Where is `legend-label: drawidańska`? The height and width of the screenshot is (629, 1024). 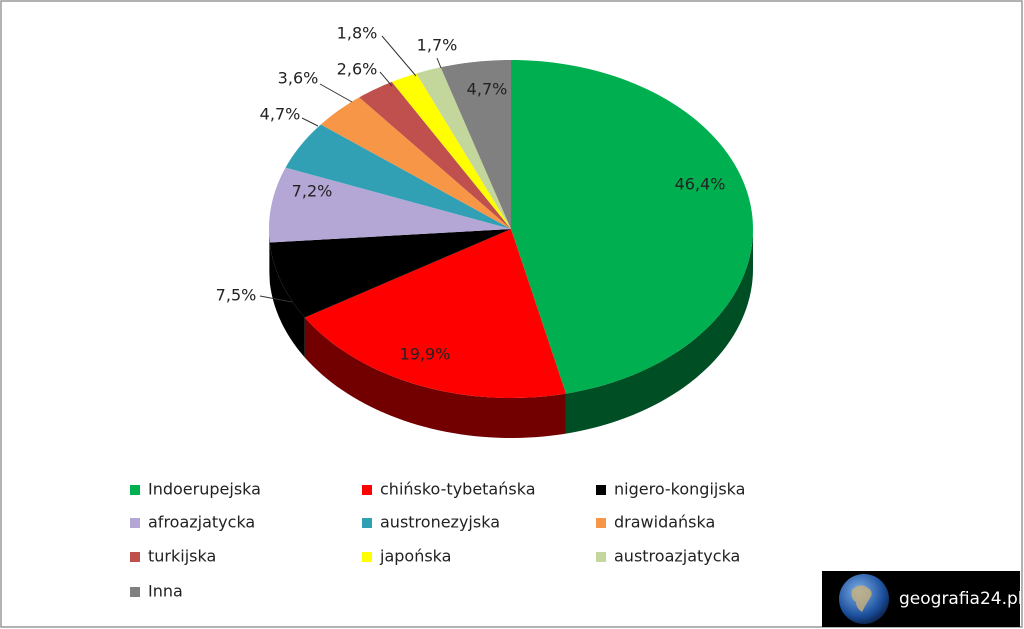
legend-label: drawidańska is located at coordinates (664, 522).